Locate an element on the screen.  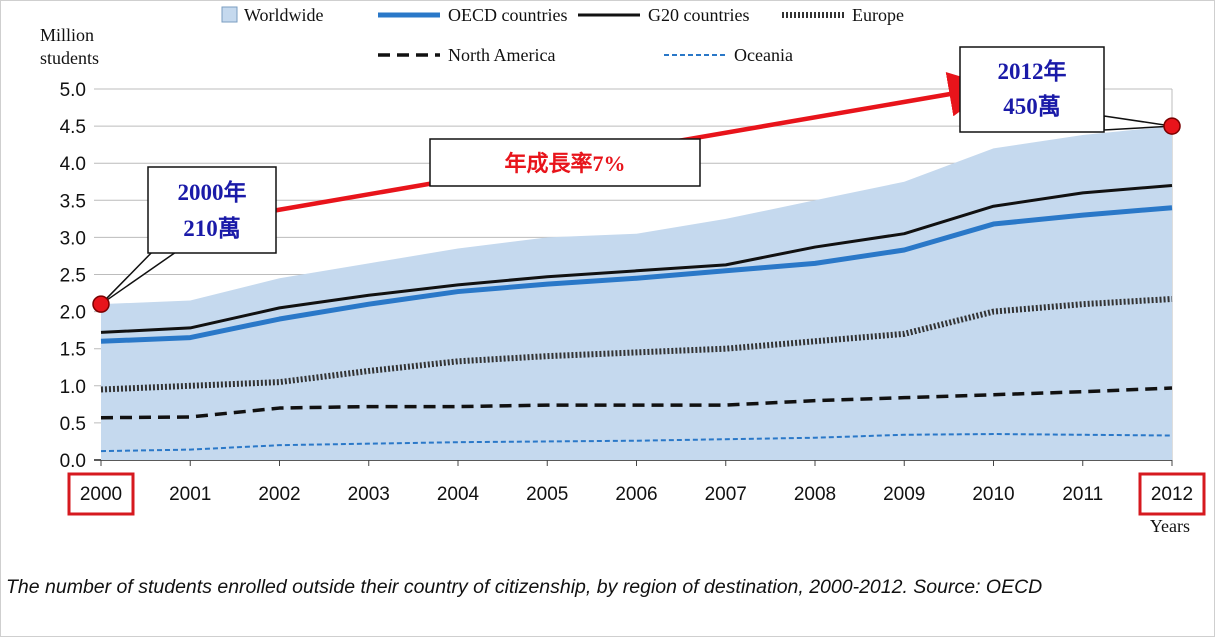
legend-label: Oceania is located at coordinates (763, 55).